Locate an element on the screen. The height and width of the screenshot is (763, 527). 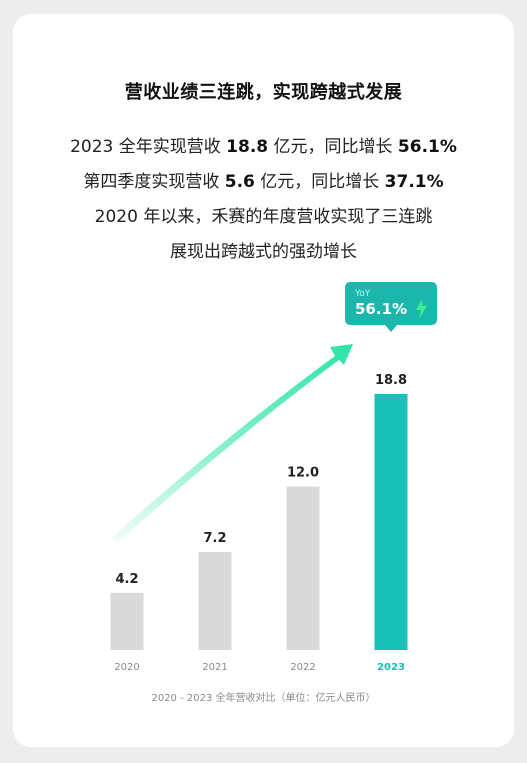
headline: 营收业绩三连跳，实现跨越式发展 is located at coordinates (263, 92).